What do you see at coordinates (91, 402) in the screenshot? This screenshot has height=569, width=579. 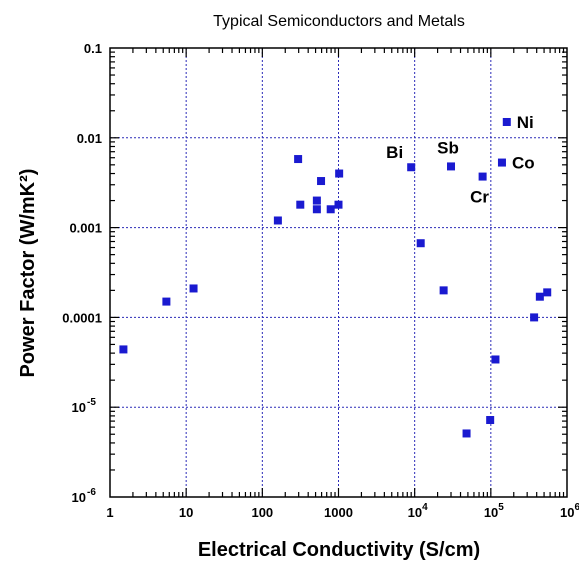 I see `y-tick-label-exponent: -5` at bounding box center [91, 402].